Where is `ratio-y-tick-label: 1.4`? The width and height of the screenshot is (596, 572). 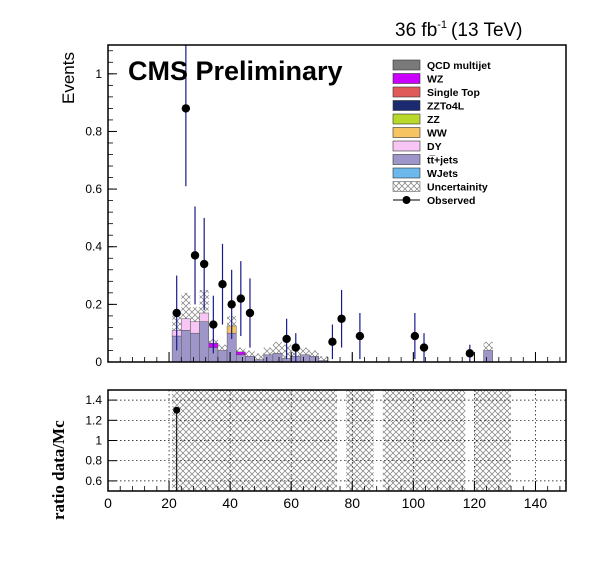 ratio-y-tick-label: 1.4 is located at coordinates (93, 400).